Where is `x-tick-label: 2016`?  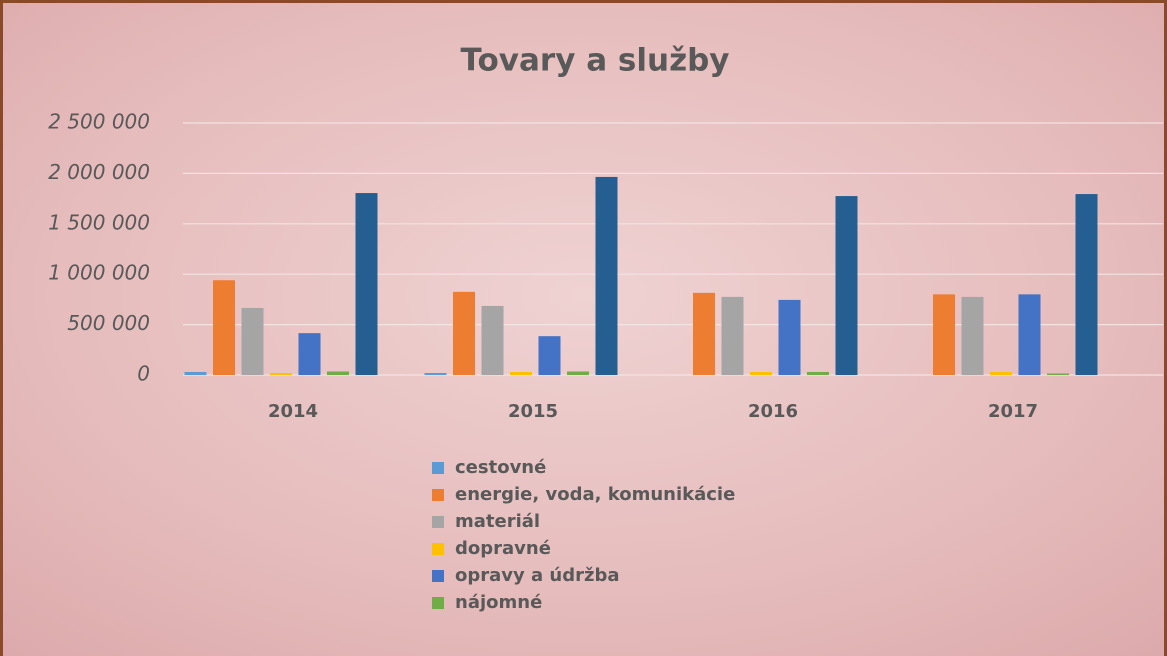 x-tick-label: 2016 is located at coordinates (773, 411).